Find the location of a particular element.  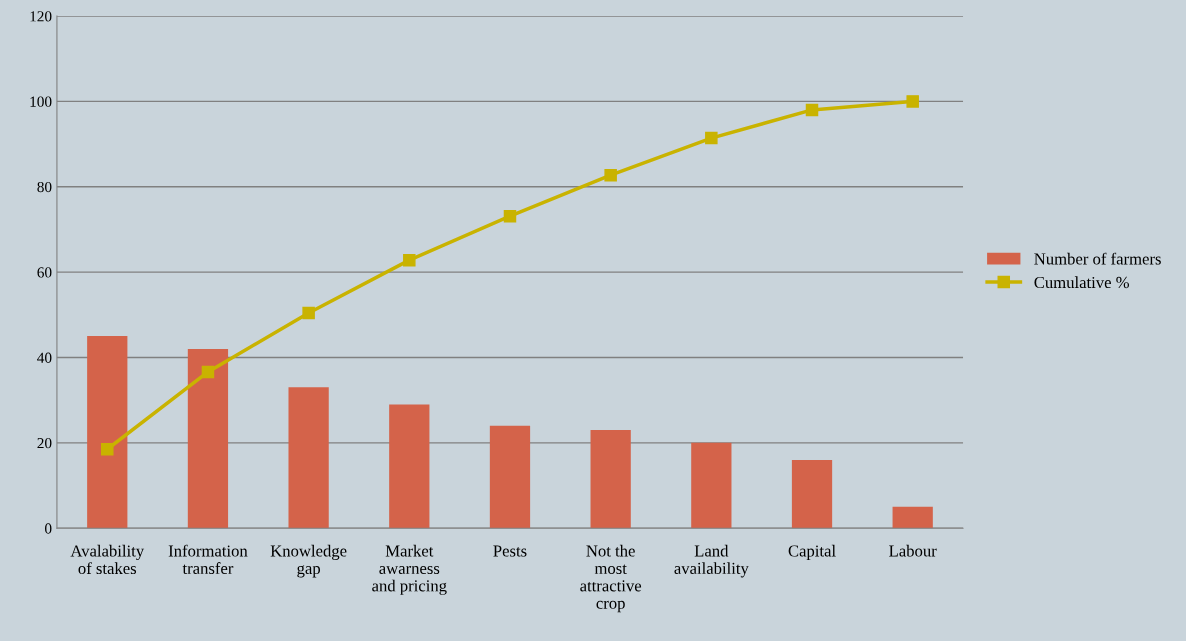

x-tick-label: Not the most attractive crop is located at coordinates (611, 578).